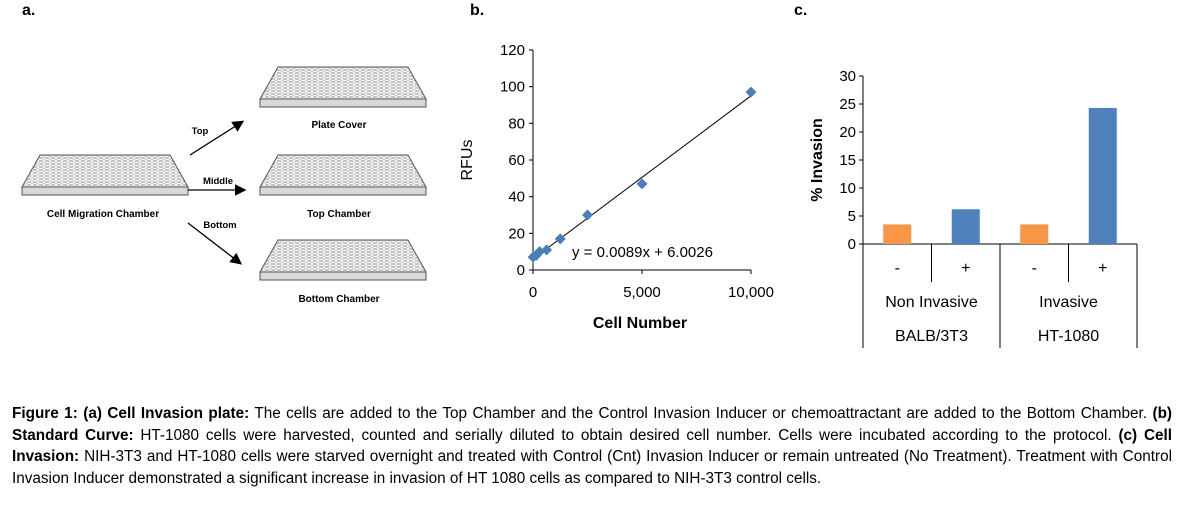  I want to click on caption-b-heading: (b) Standard Curve:, so click(592, 424).